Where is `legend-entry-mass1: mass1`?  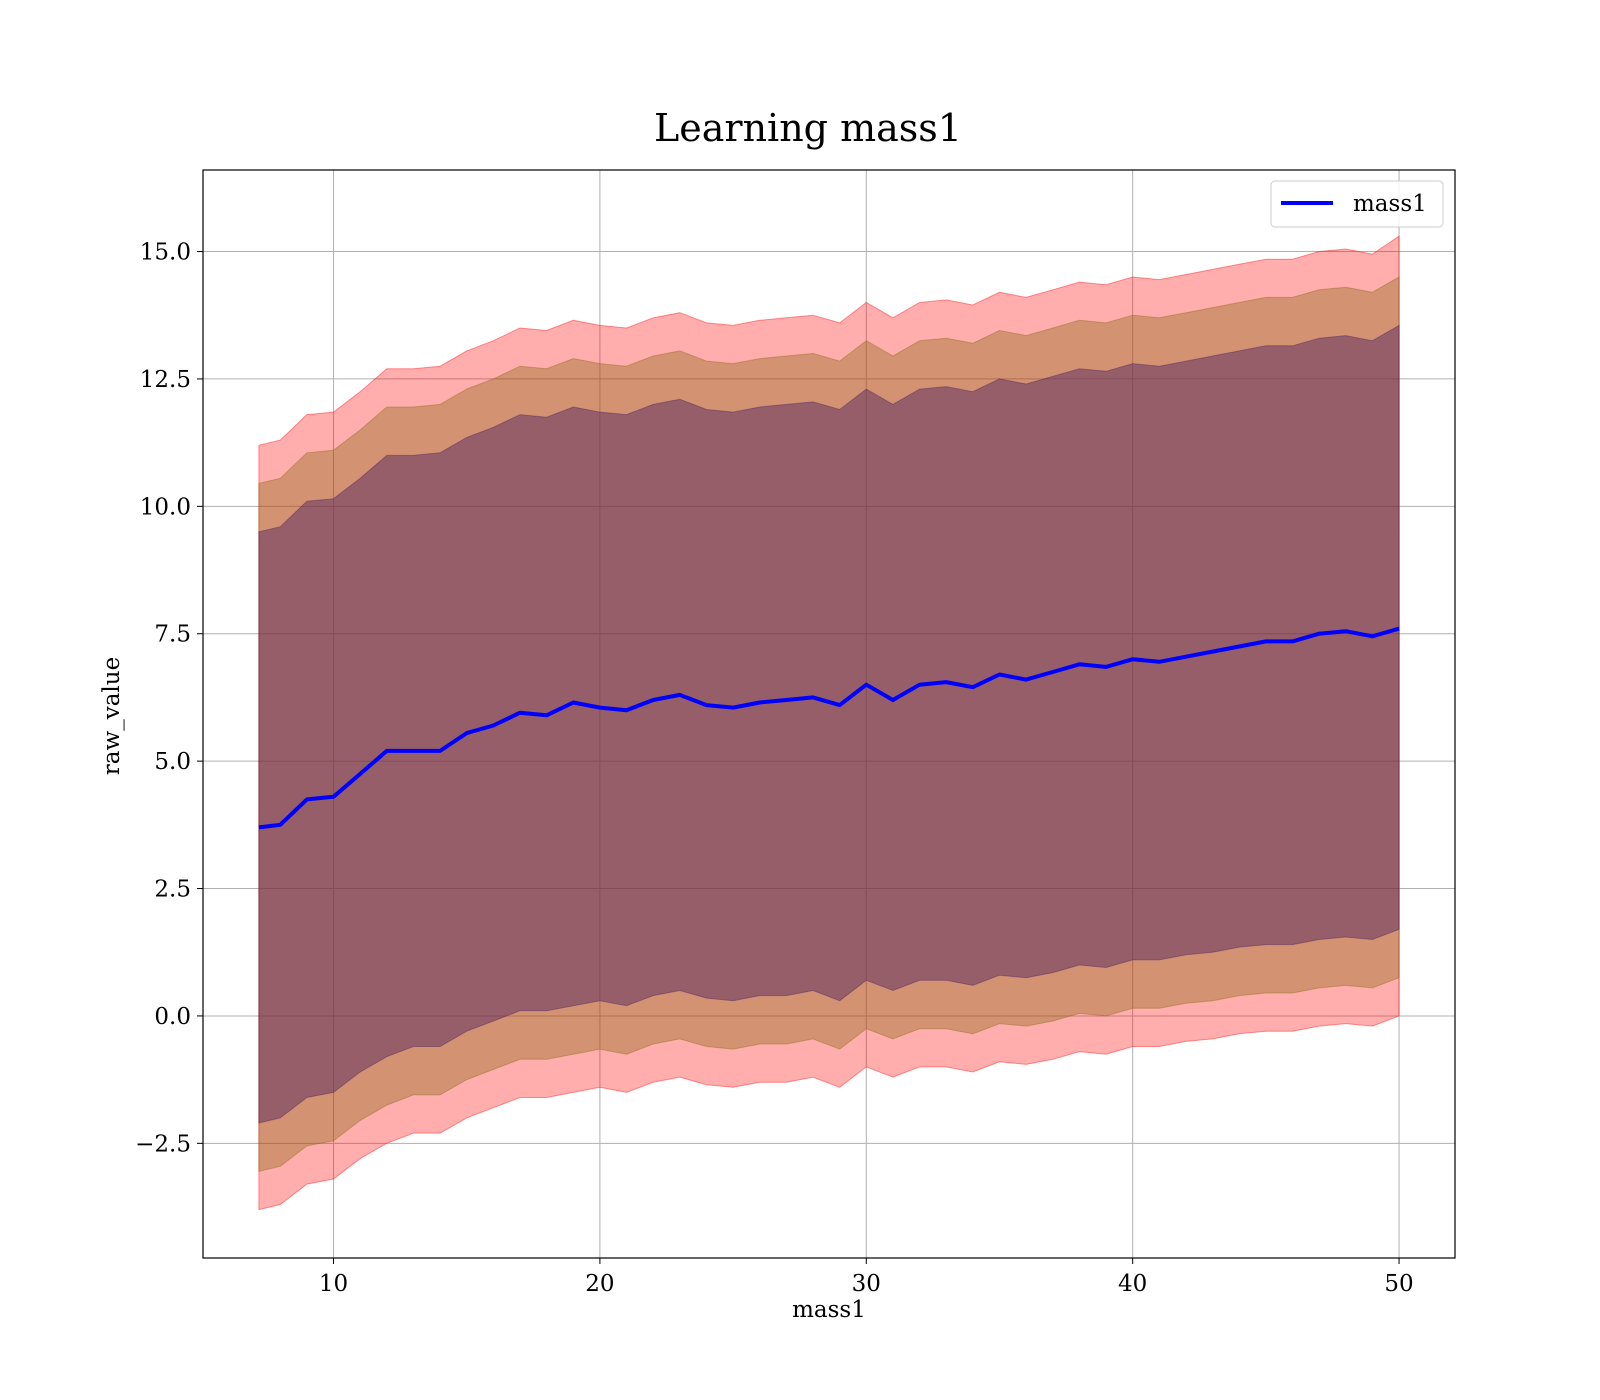
legend-entry-mass1: mass1 is located at coordinates (1390, 204).